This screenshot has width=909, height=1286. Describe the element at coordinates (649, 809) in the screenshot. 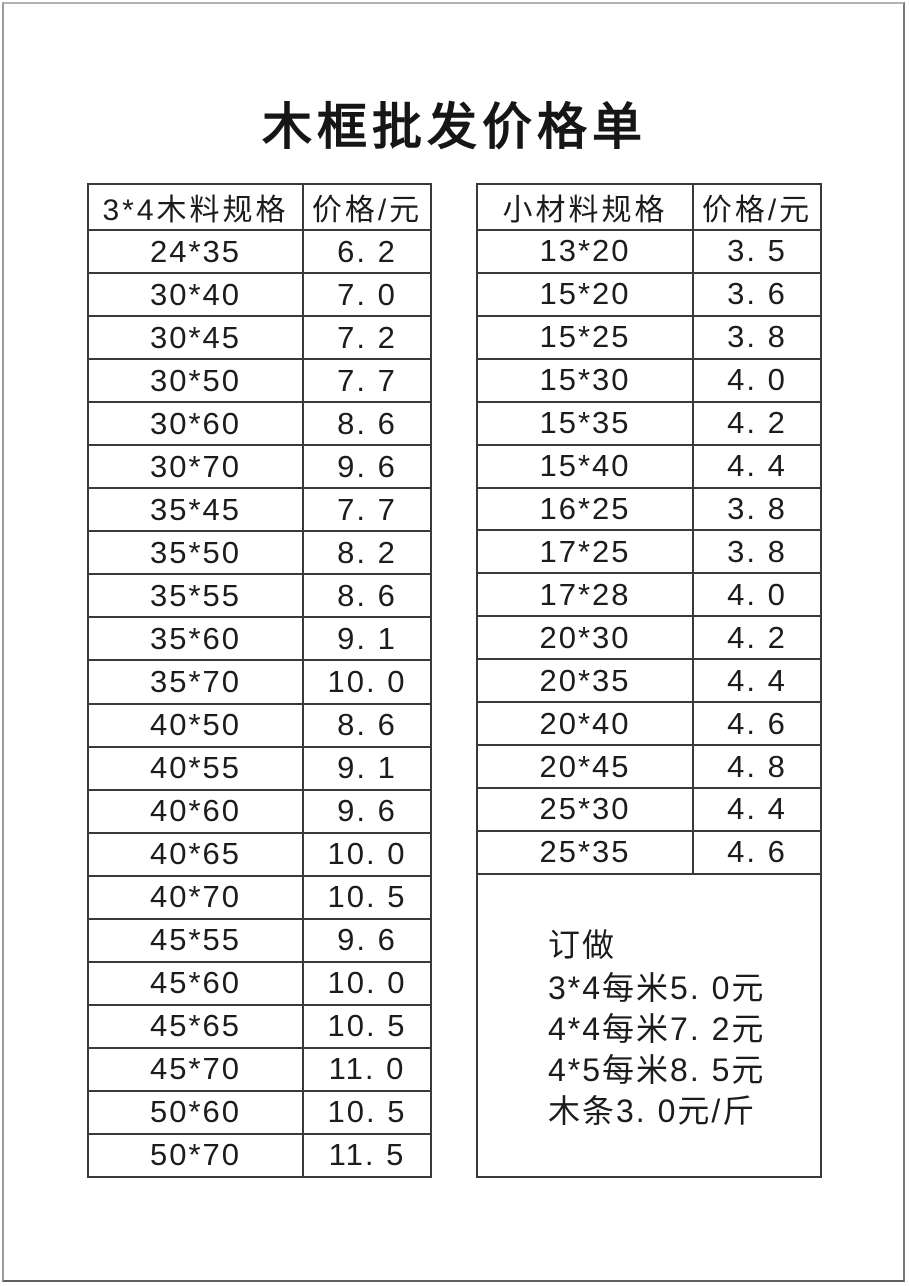

I see `table-row: 25*30 4. 4` at that location.